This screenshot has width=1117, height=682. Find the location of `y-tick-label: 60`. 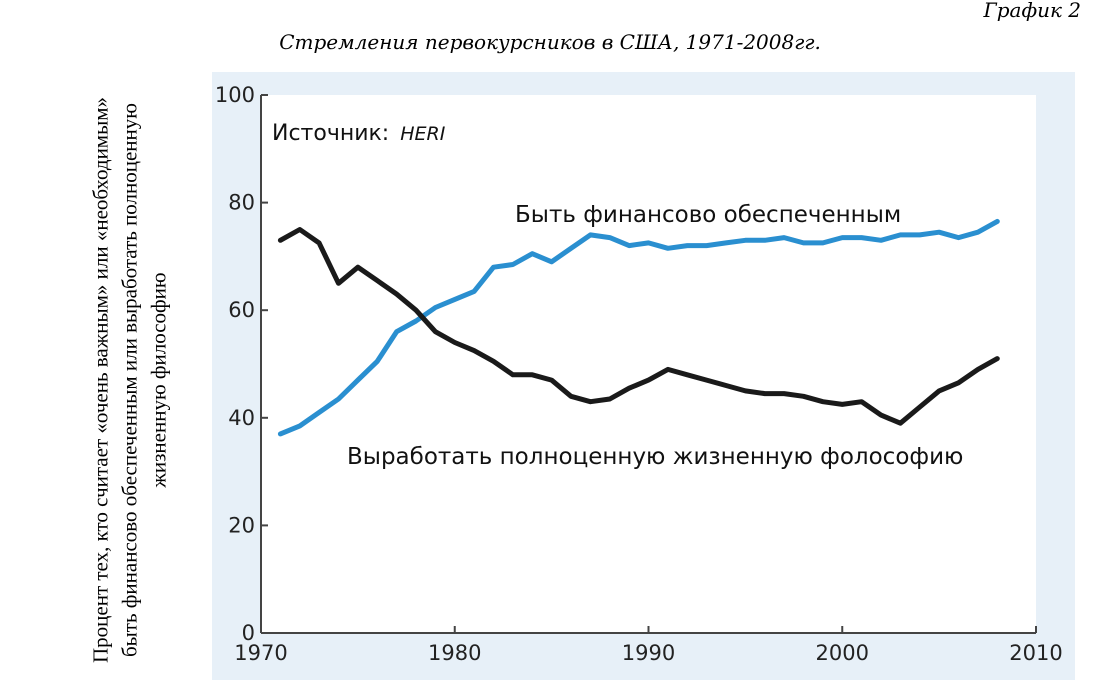

y-tick-label: 60 is located at coordinates (241, 310).